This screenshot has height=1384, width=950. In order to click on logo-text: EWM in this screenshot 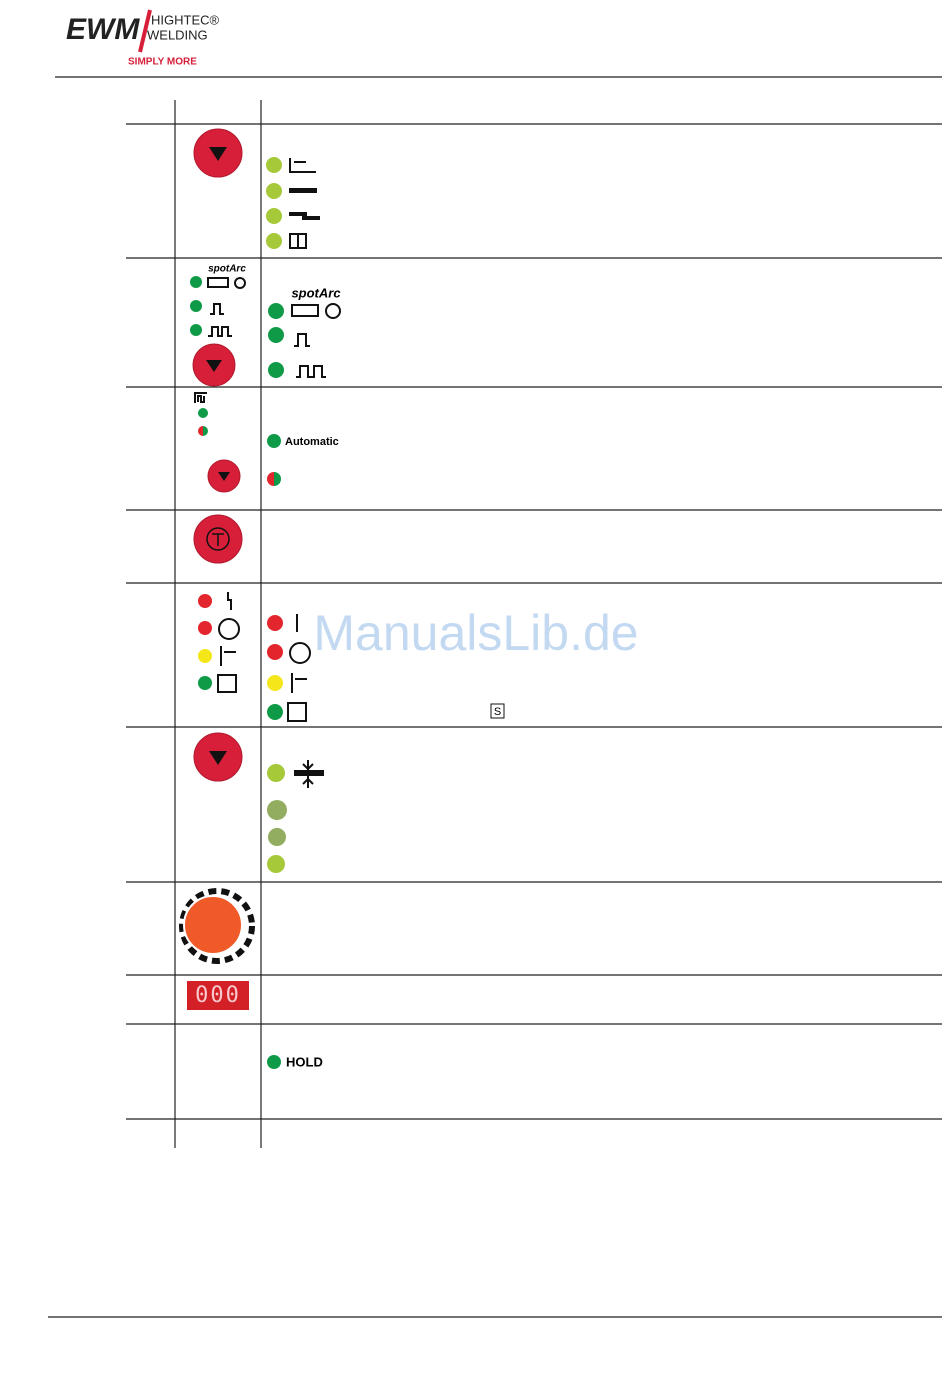, I will do `click(103, 29)`.